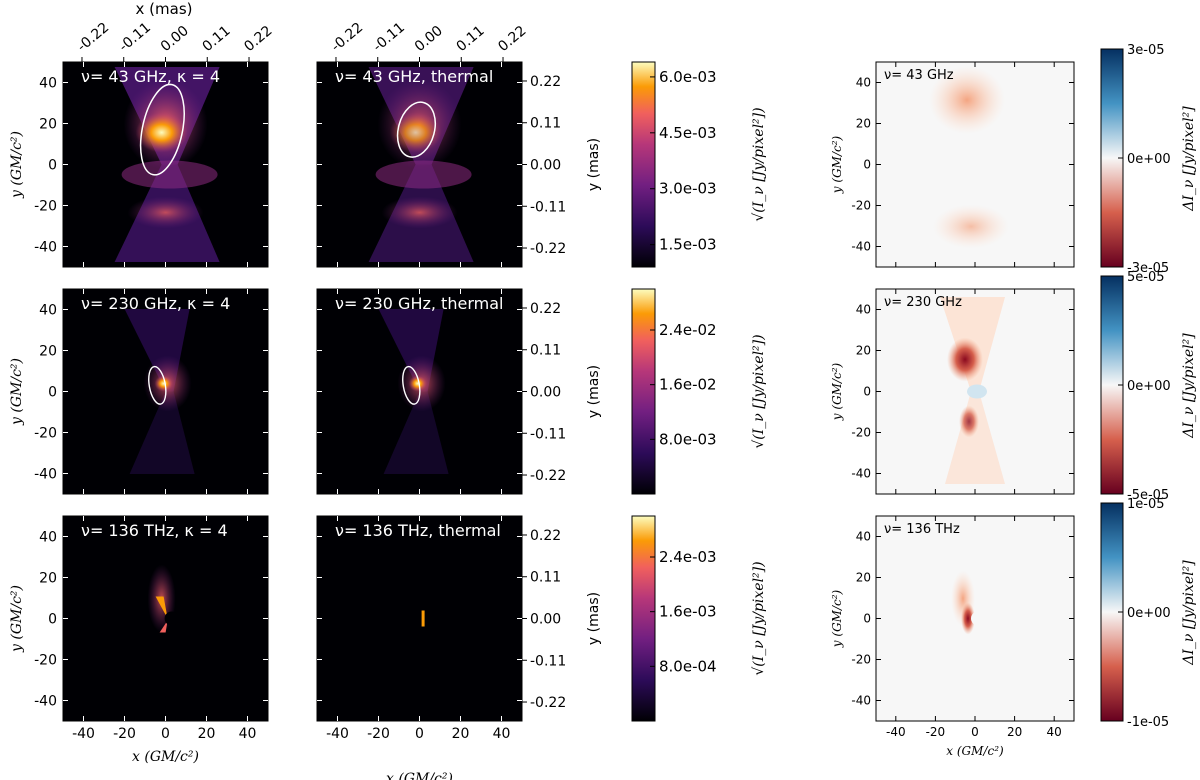  Describe the element at coordinates (1014, 732) in the screenshot. I see `x-tick-label: 20` at that location.